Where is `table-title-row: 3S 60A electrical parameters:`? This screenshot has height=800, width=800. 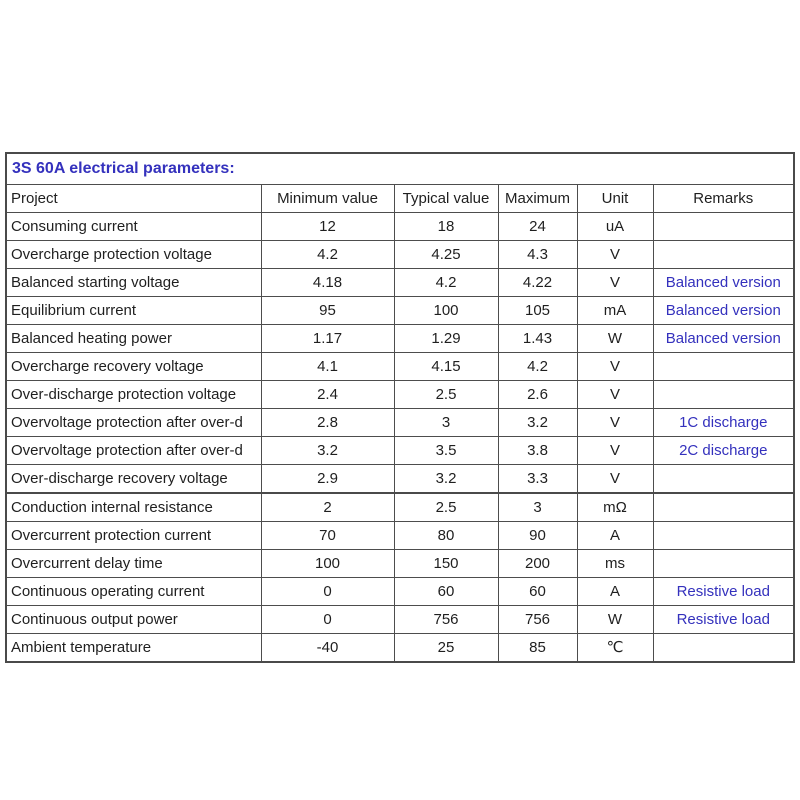 table-title-row: 3S 60A electrical parameters: is located at coordinates (400, 168).